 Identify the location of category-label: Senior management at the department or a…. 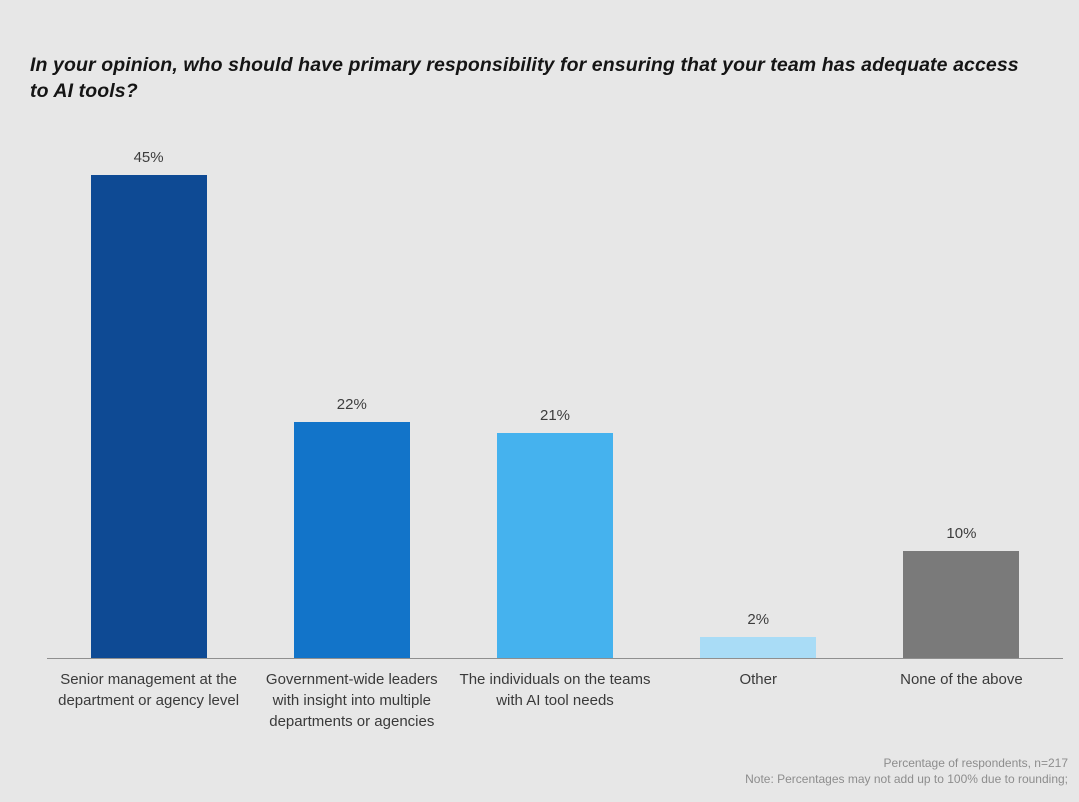
(149, 690).